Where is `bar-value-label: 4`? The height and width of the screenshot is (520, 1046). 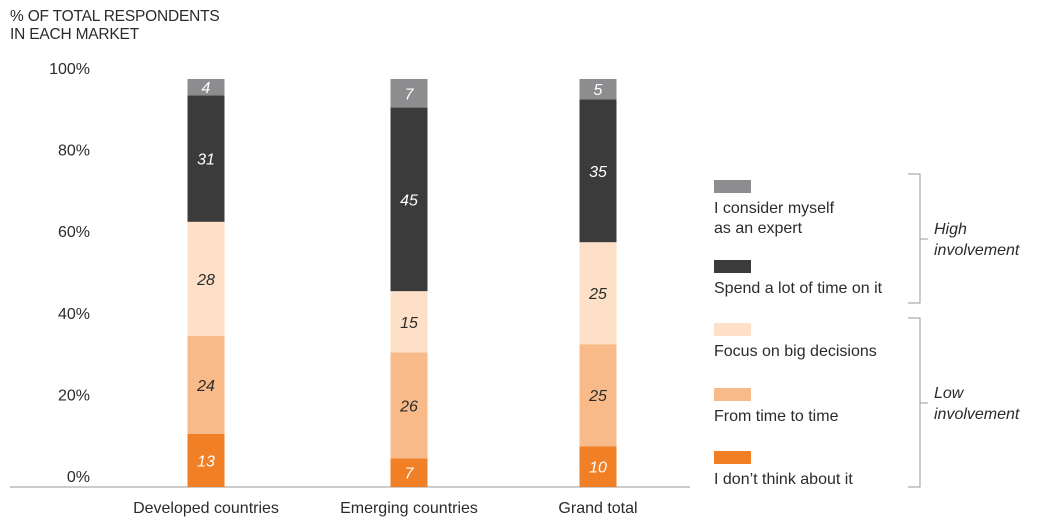
bar-value-label: 4 is located at coordinates (206, 88).